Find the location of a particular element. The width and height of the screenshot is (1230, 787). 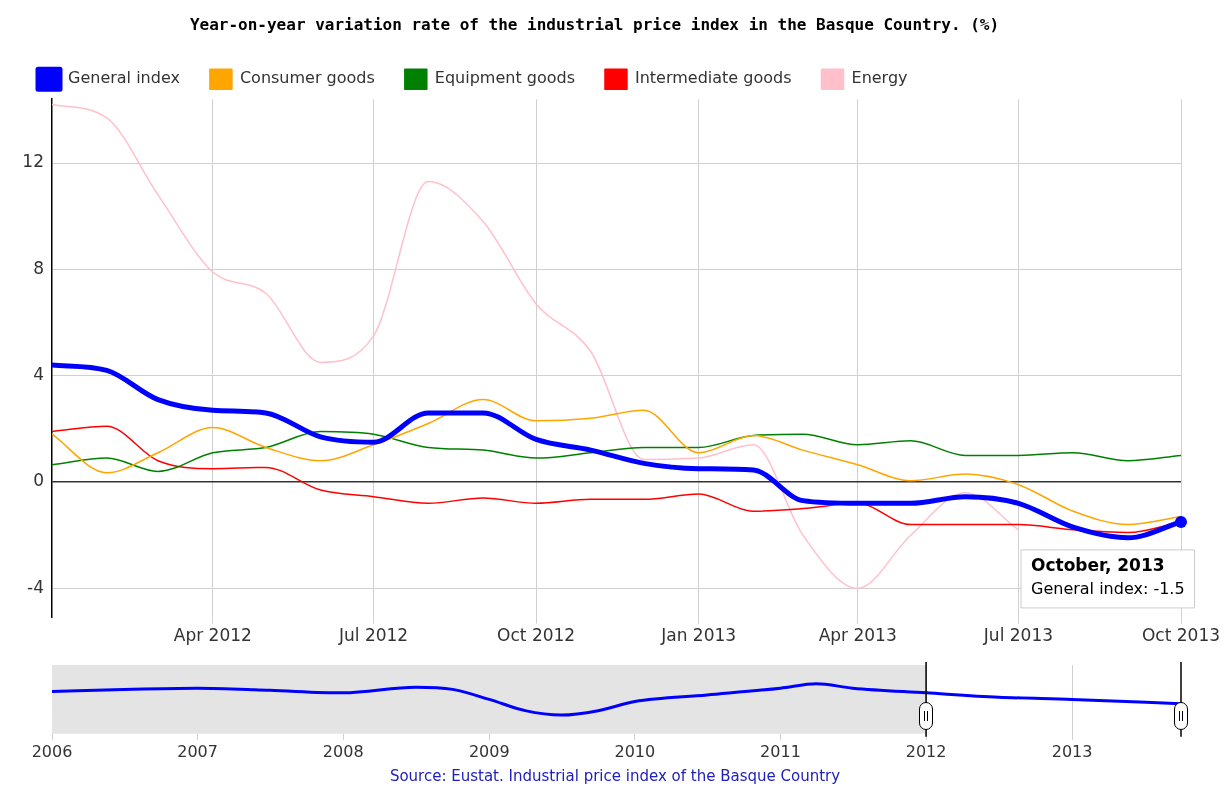

y-tick-label: 8 is located at coordinates (38, 267).